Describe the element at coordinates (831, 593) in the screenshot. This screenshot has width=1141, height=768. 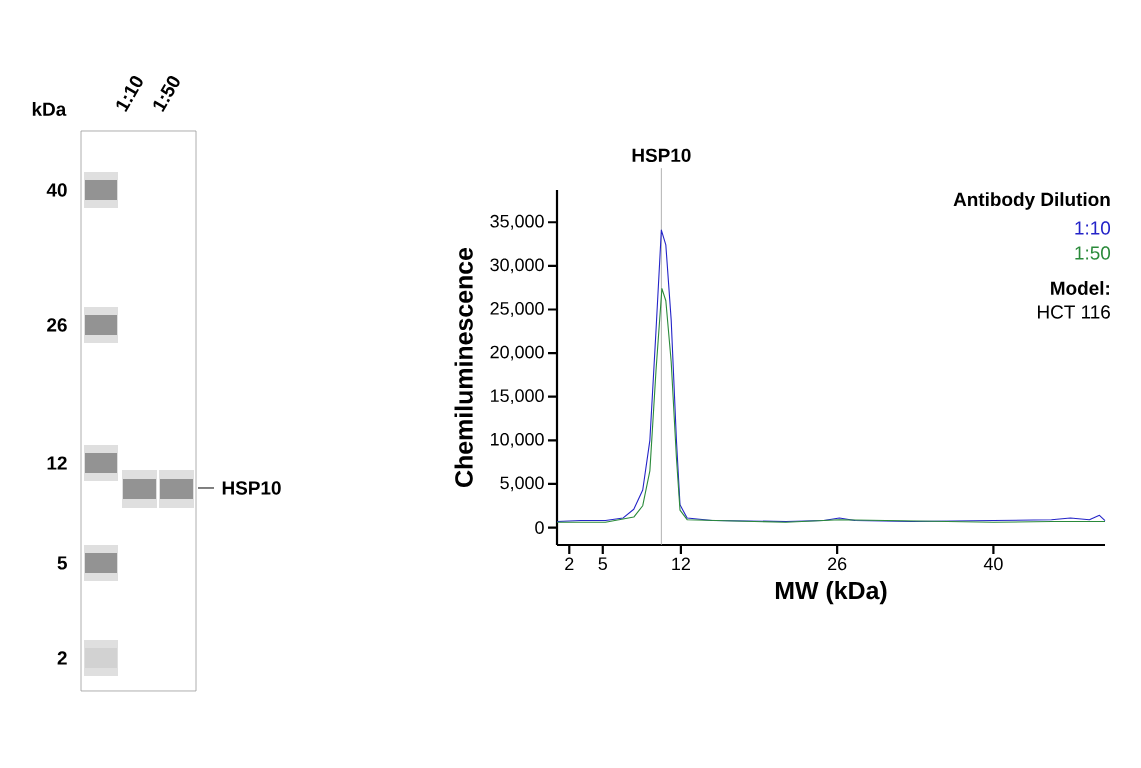
I see `x-axis-title: MW (kDa)` at that location.